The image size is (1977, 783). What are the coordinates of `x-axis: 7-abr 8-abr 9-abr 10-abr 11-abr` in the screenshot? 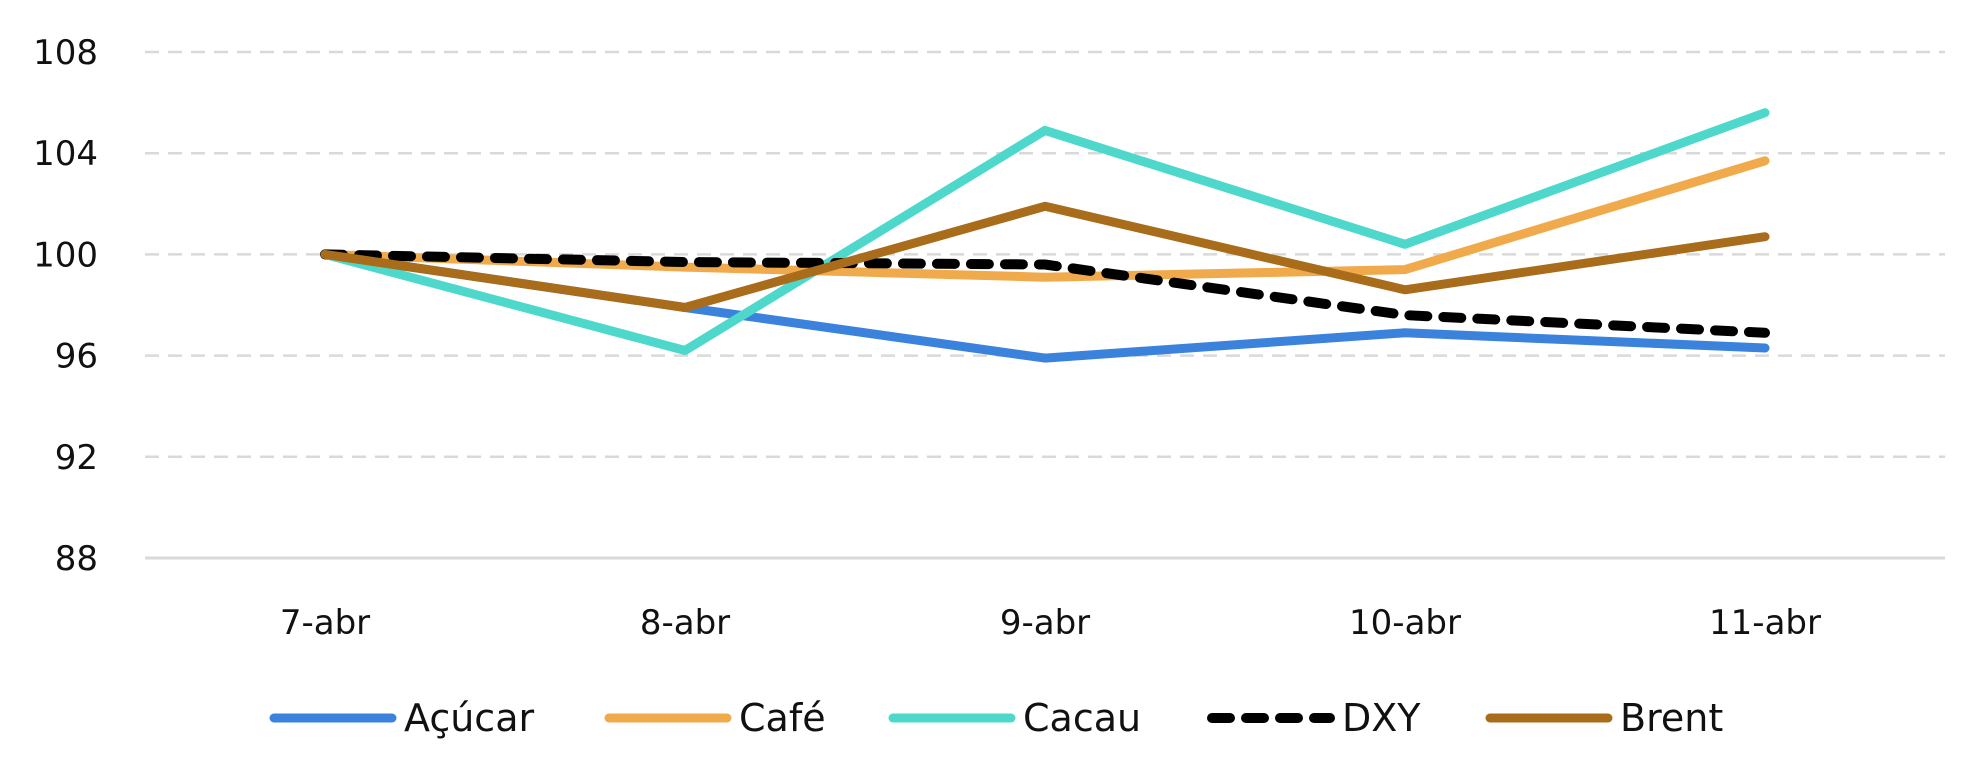 It's located at (1050, 623).